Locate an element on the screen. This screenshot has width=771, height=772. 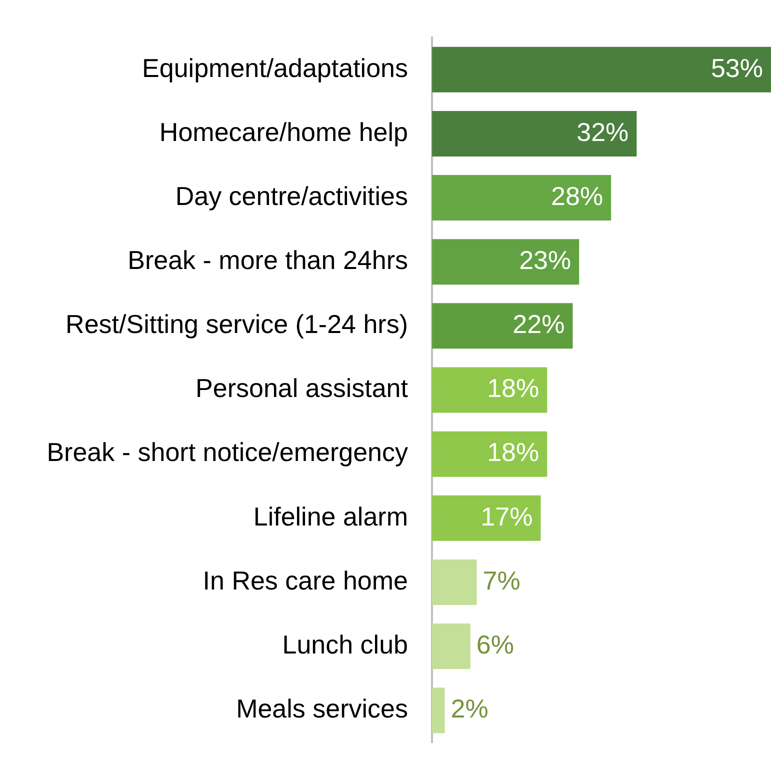
y-tick-label: Lunch club is located at coordinates (345, 644).